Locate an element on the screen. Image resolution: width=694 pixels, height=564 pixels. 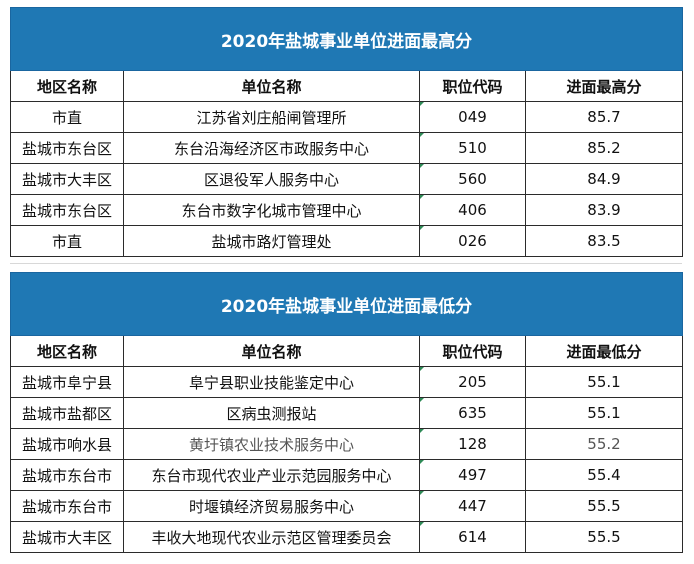
table-title: 2020年盐城事业单位进面最高分 is located at coordinates (346, 39).